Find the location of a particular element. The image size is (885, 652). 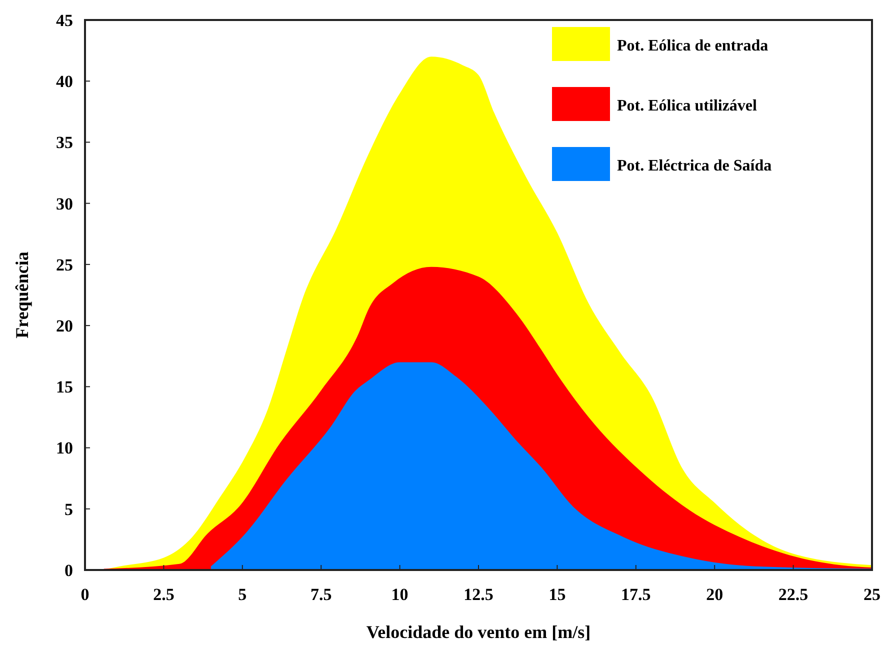

x-tick-label: 15 is located at coordinates (557, 594).